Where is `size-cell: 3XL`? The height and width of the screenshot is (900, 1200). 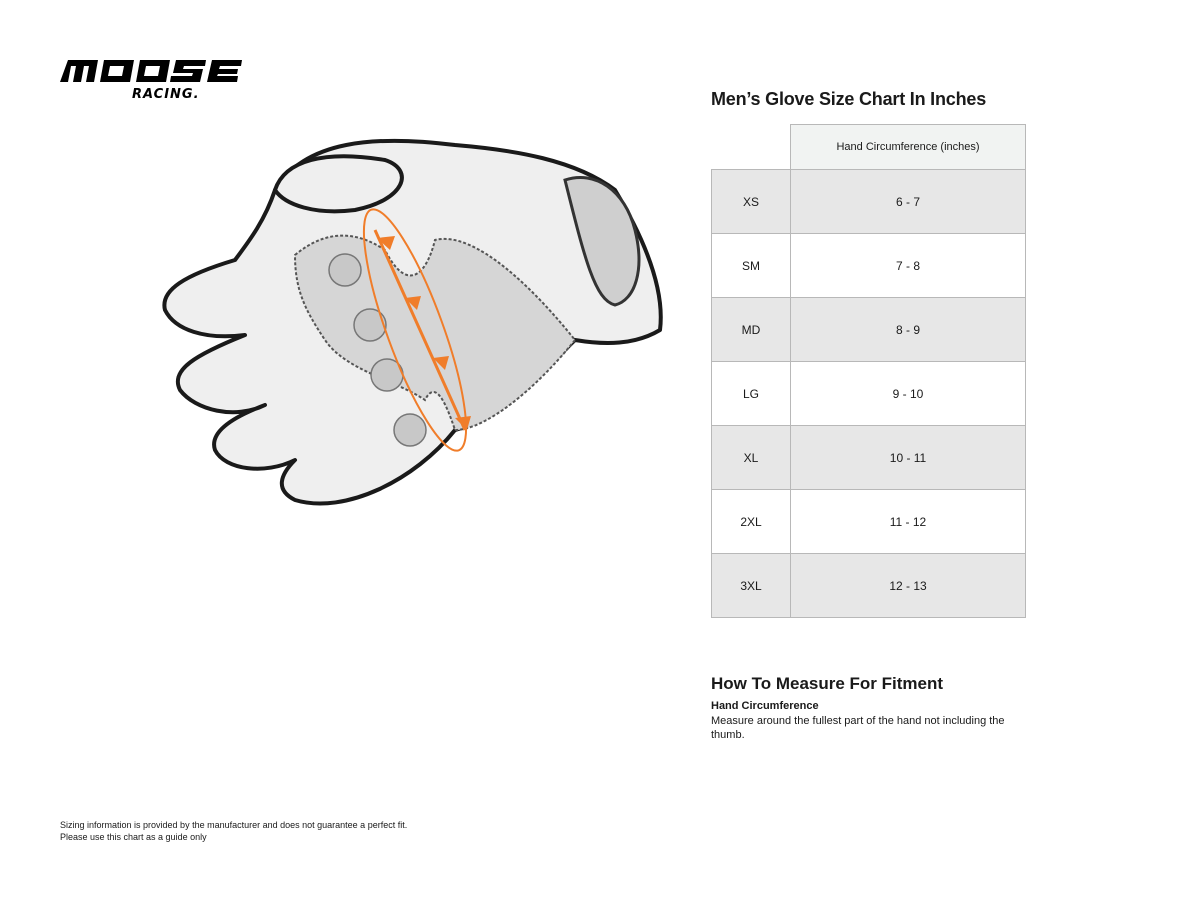
size-cell: 3XL is located at coordinates (751, 585).